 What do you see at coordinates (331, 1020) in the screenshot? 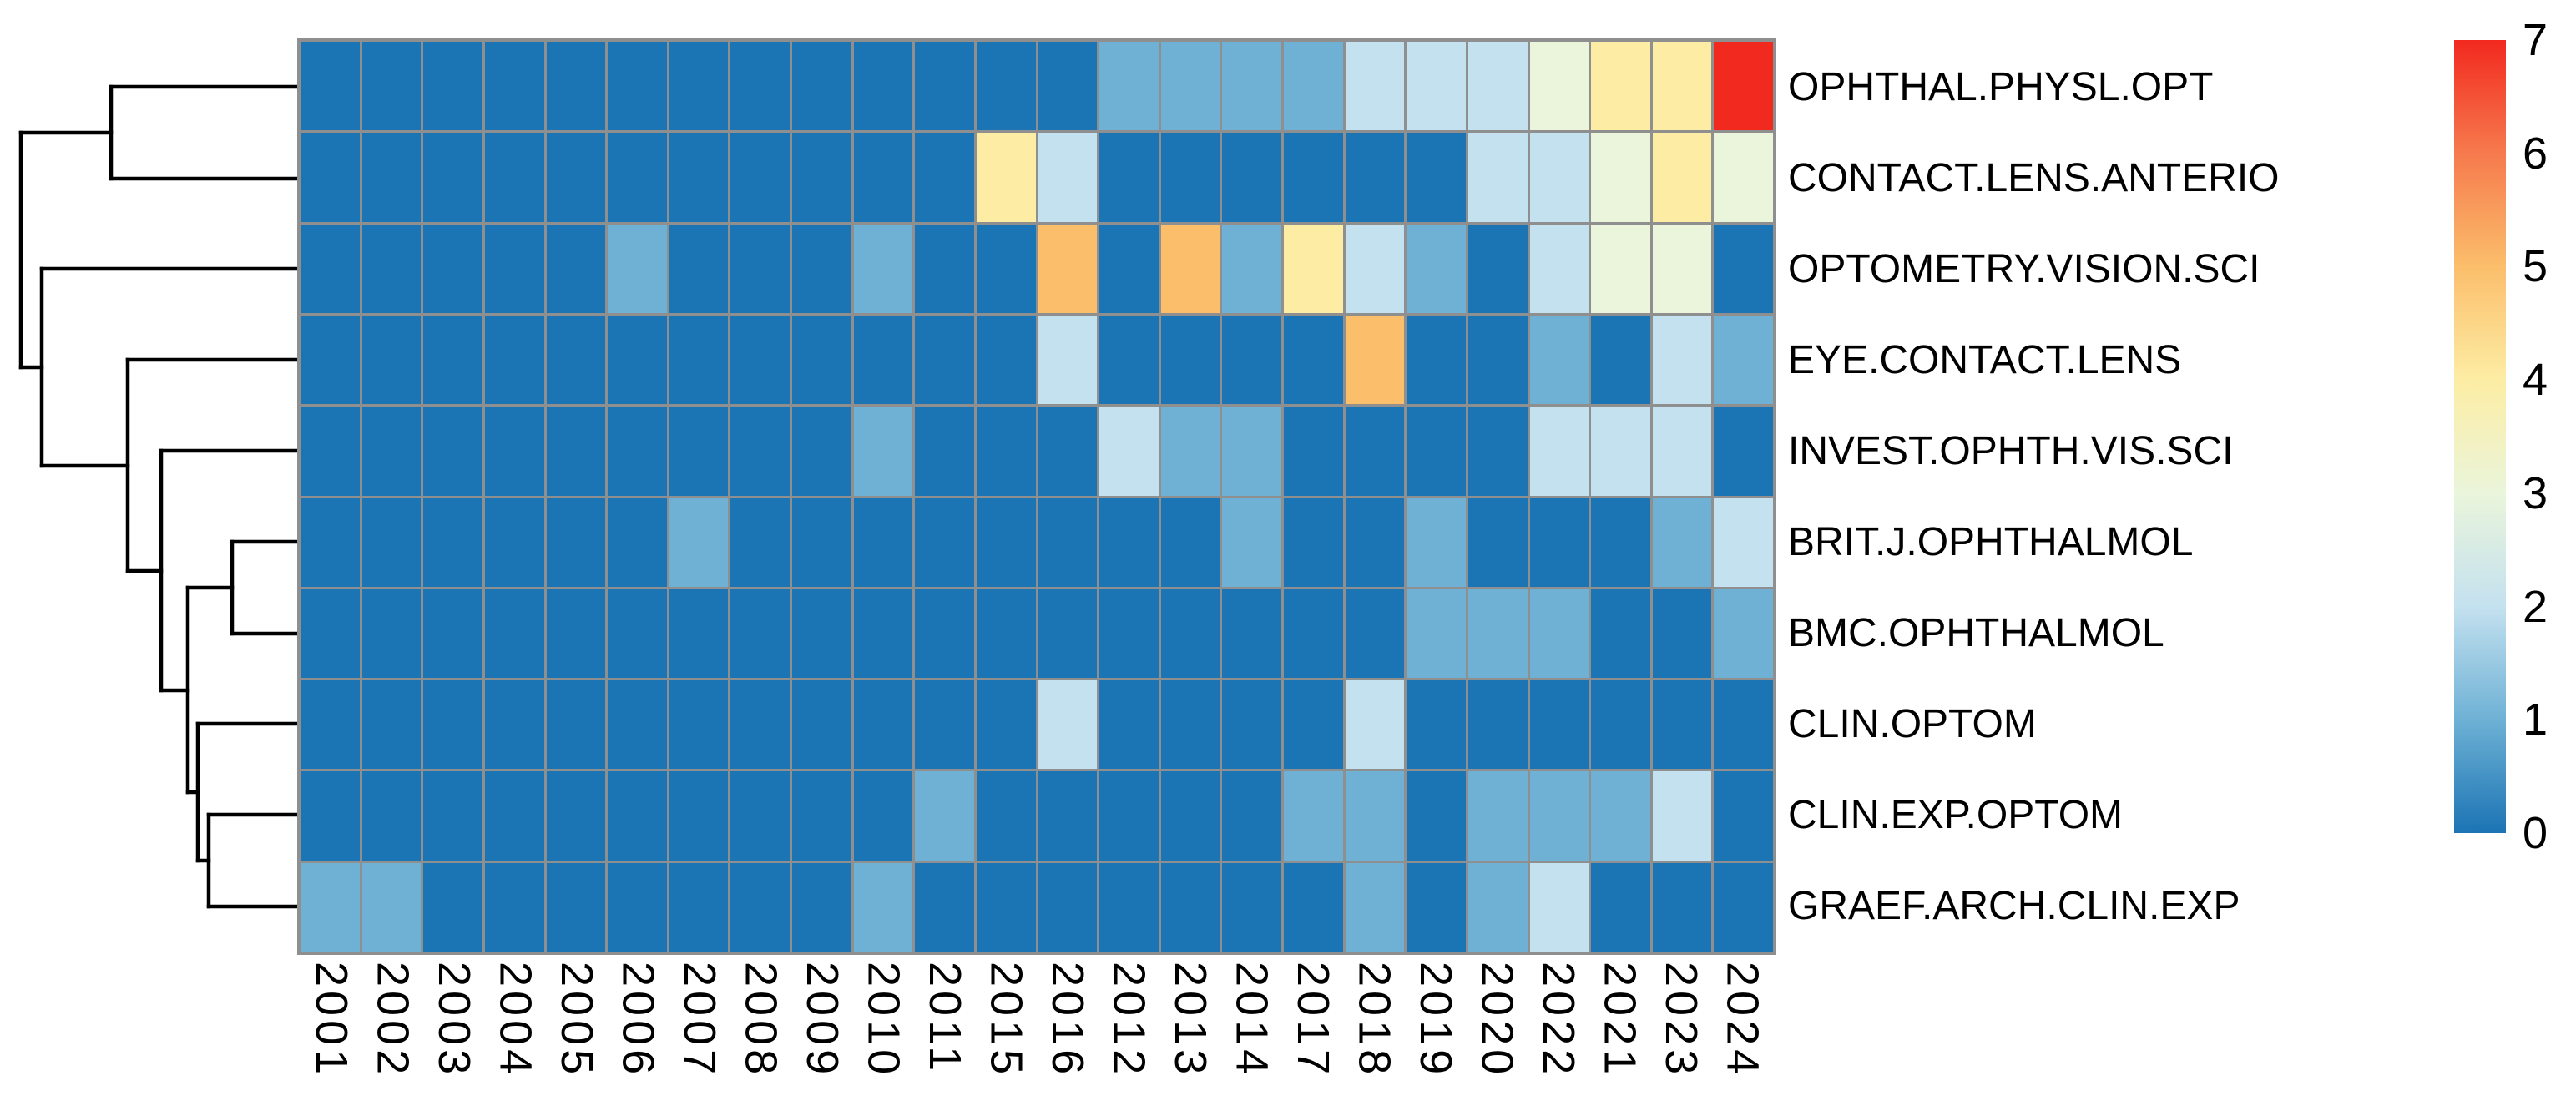
I see `column-label: 2001` at bounding box center [331, 1020].